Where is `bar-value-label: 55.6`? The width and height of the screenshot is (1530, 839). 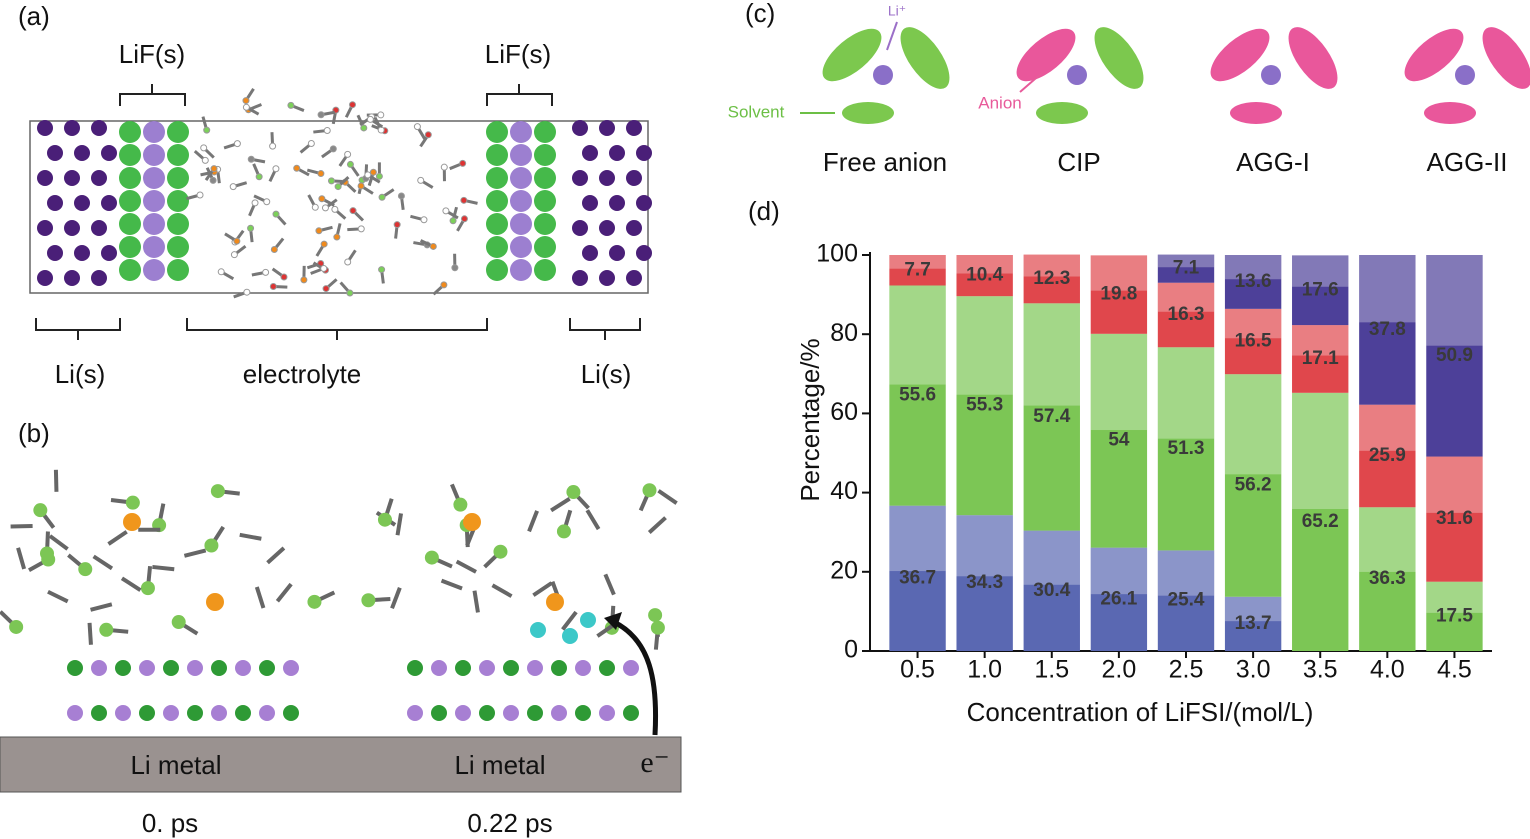 bar-value-label: 55.6 is located at coordinates (917, 395).